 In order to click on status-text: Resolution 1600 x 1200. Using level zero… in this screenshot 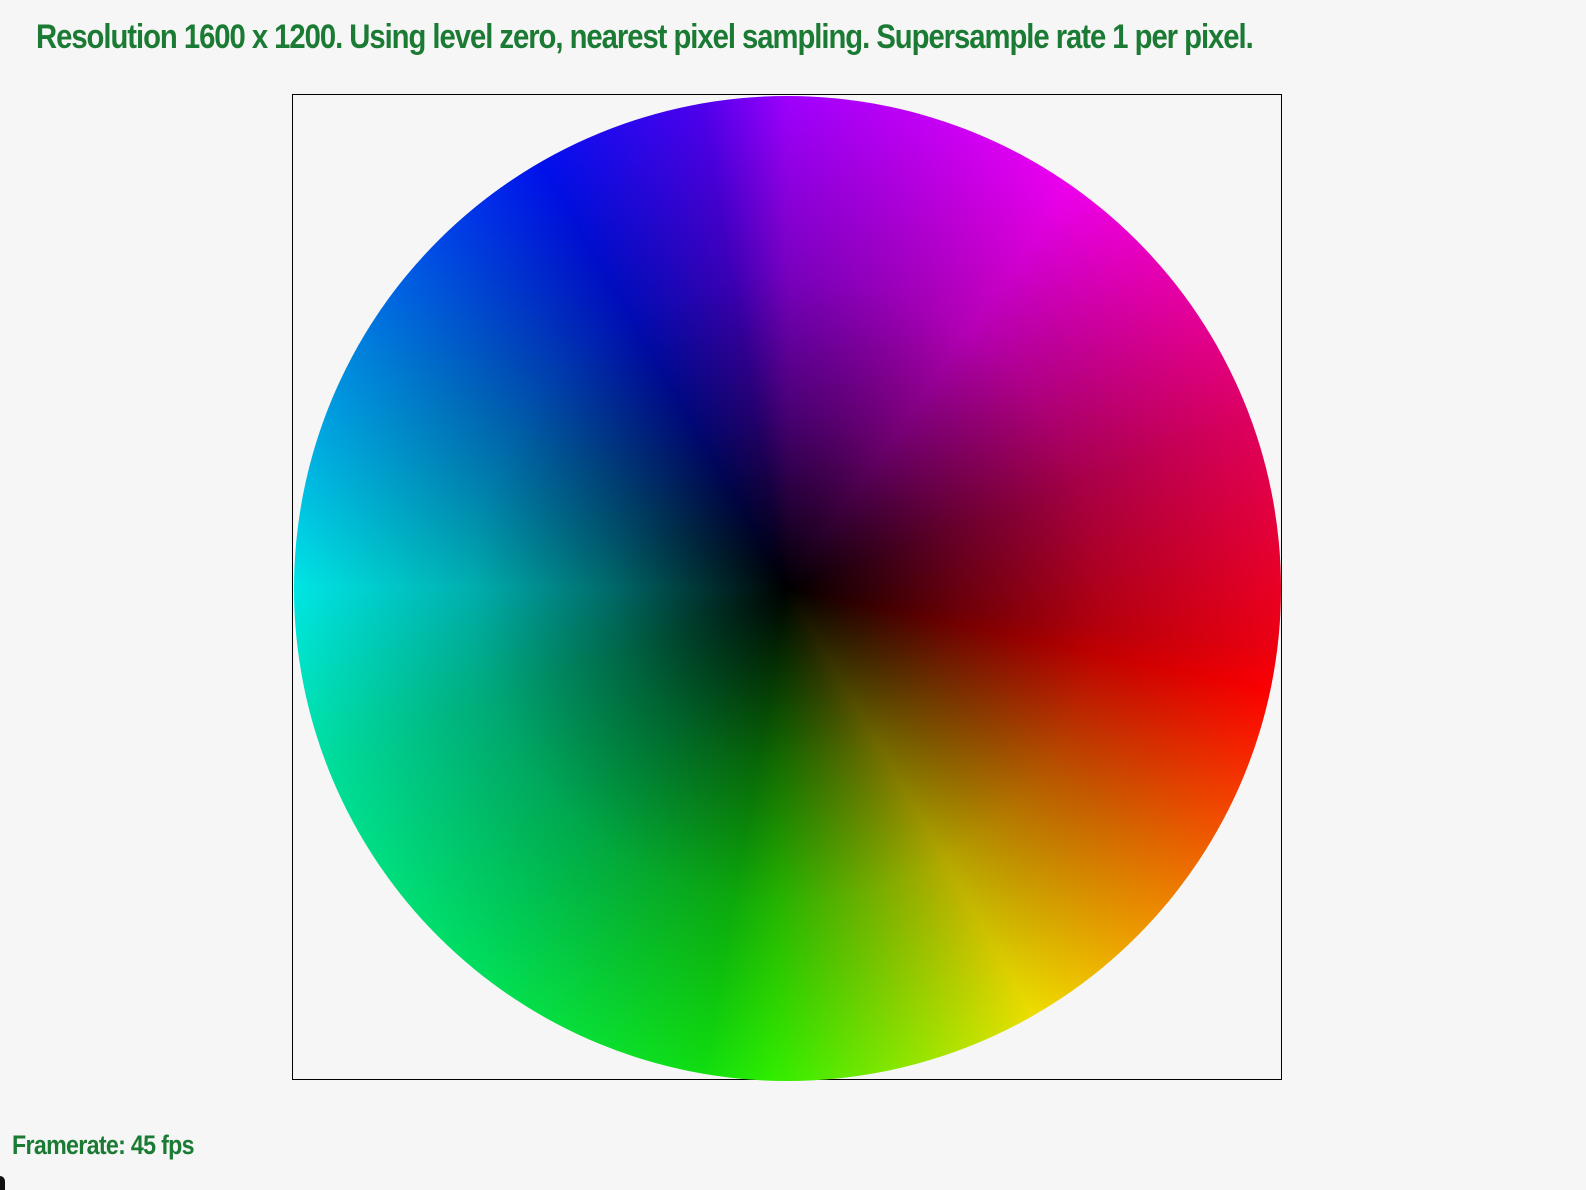, I will do `click(645, 37)`.